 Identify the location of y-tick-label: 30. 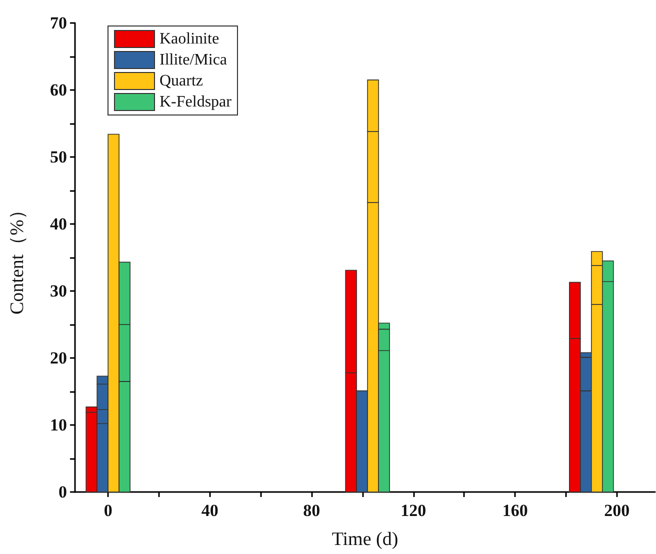
(58, 291).